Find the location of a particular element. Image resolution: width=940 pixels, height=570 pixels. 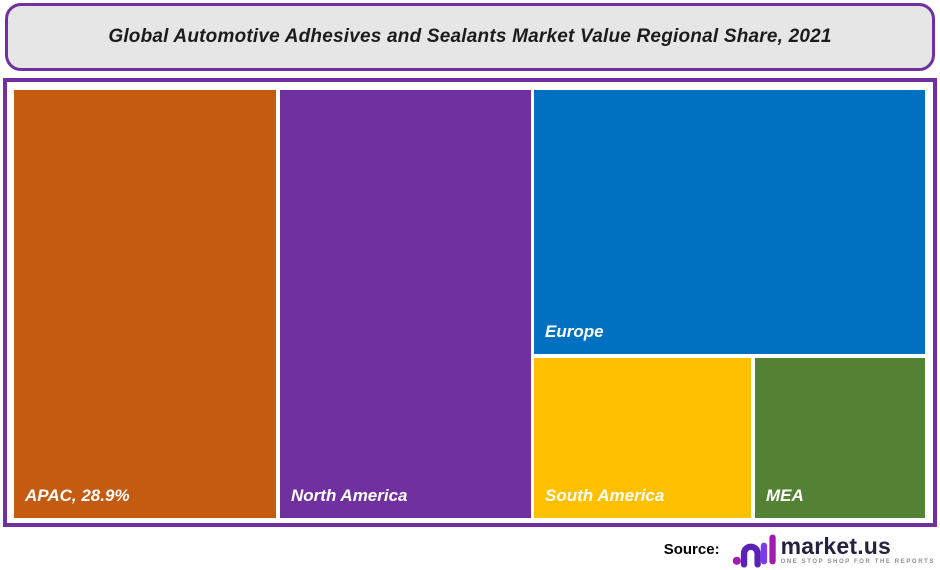

brand-logo: market.us ONE STOP SHOP FOR THE REPORTS is located at coordinates (833, 549).